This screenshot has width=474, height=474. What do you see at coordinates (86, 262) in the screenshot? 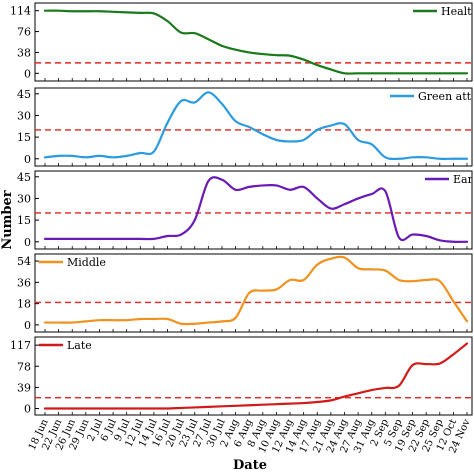
I see `legend-label: Middle` at bounding box center [86, 262].